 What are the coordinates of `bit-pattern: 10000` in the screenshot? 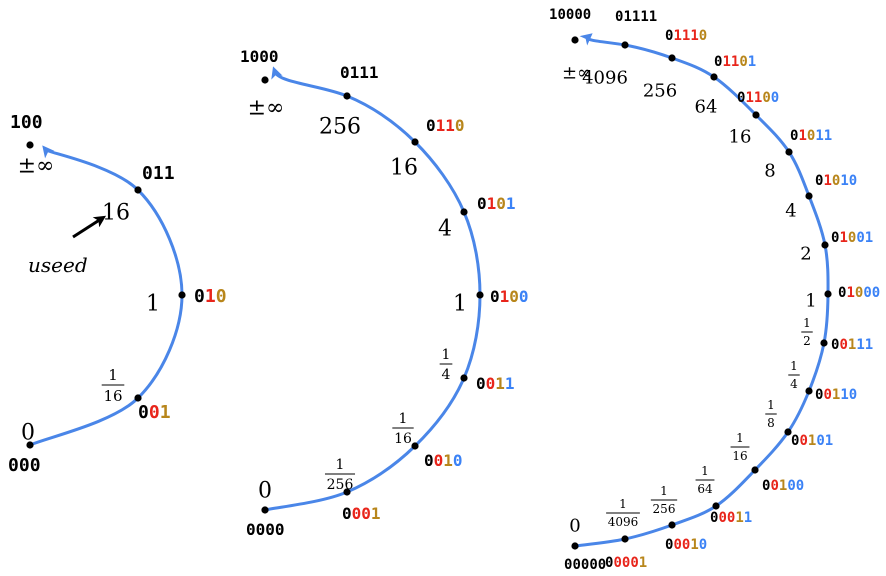 It's located at (570, 15).